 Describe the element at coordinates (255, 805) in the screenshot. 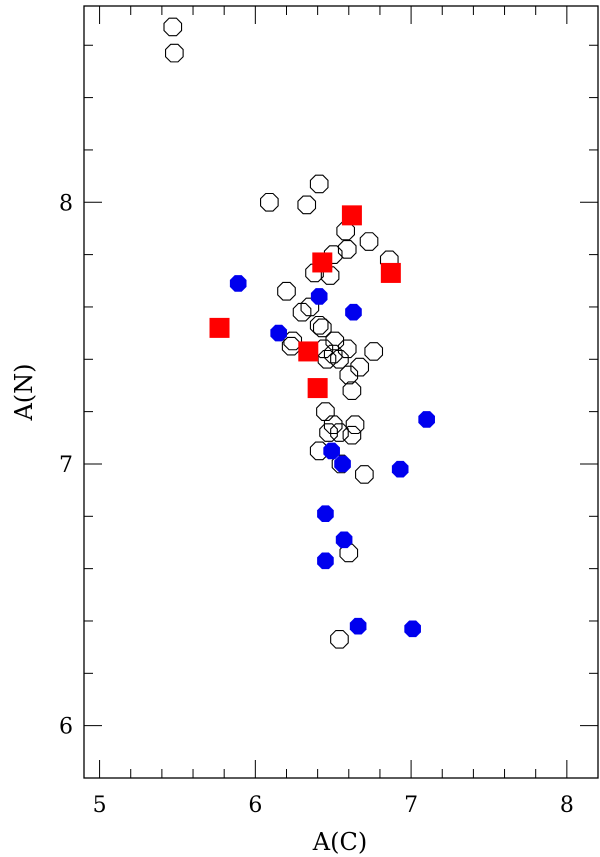

I see `x-tick-label: 6` at that location.